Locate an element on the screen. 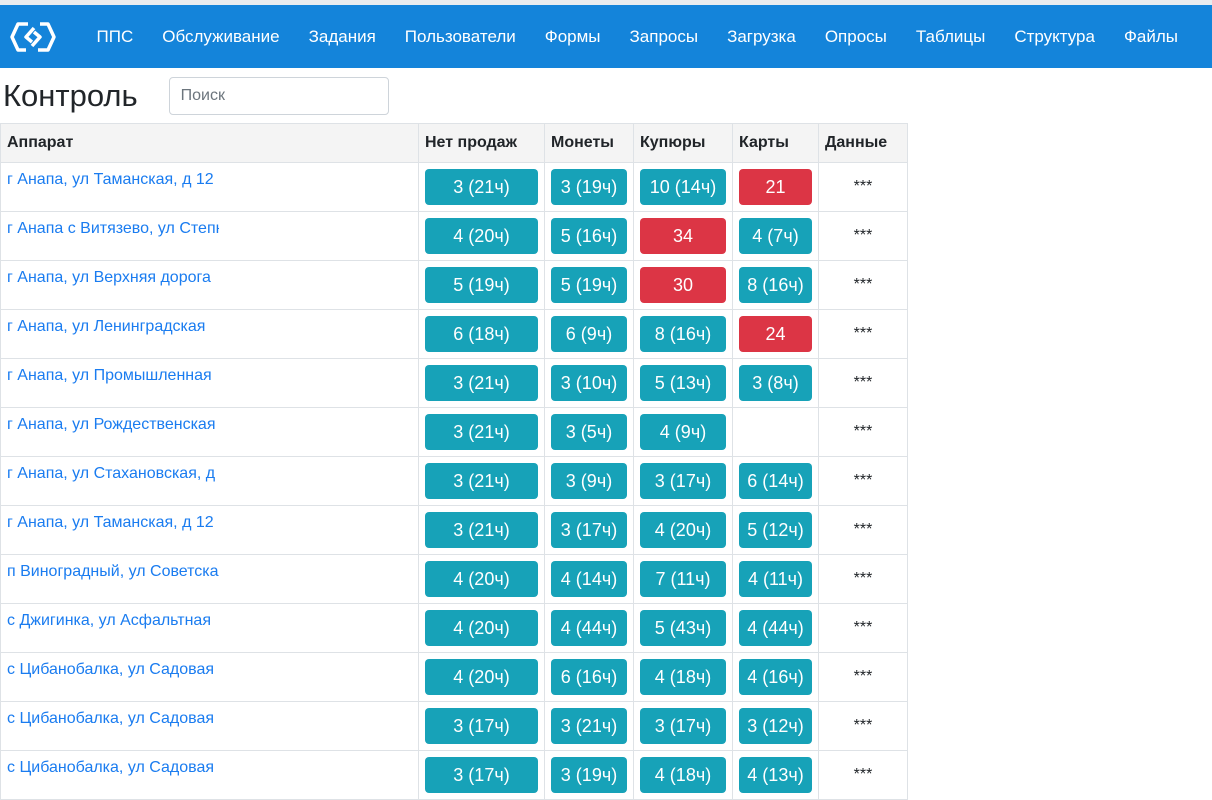 The height and width of the screenshot is (800, 1212). status-badge: 3 (10ч) is located at coordinates (589, 383).